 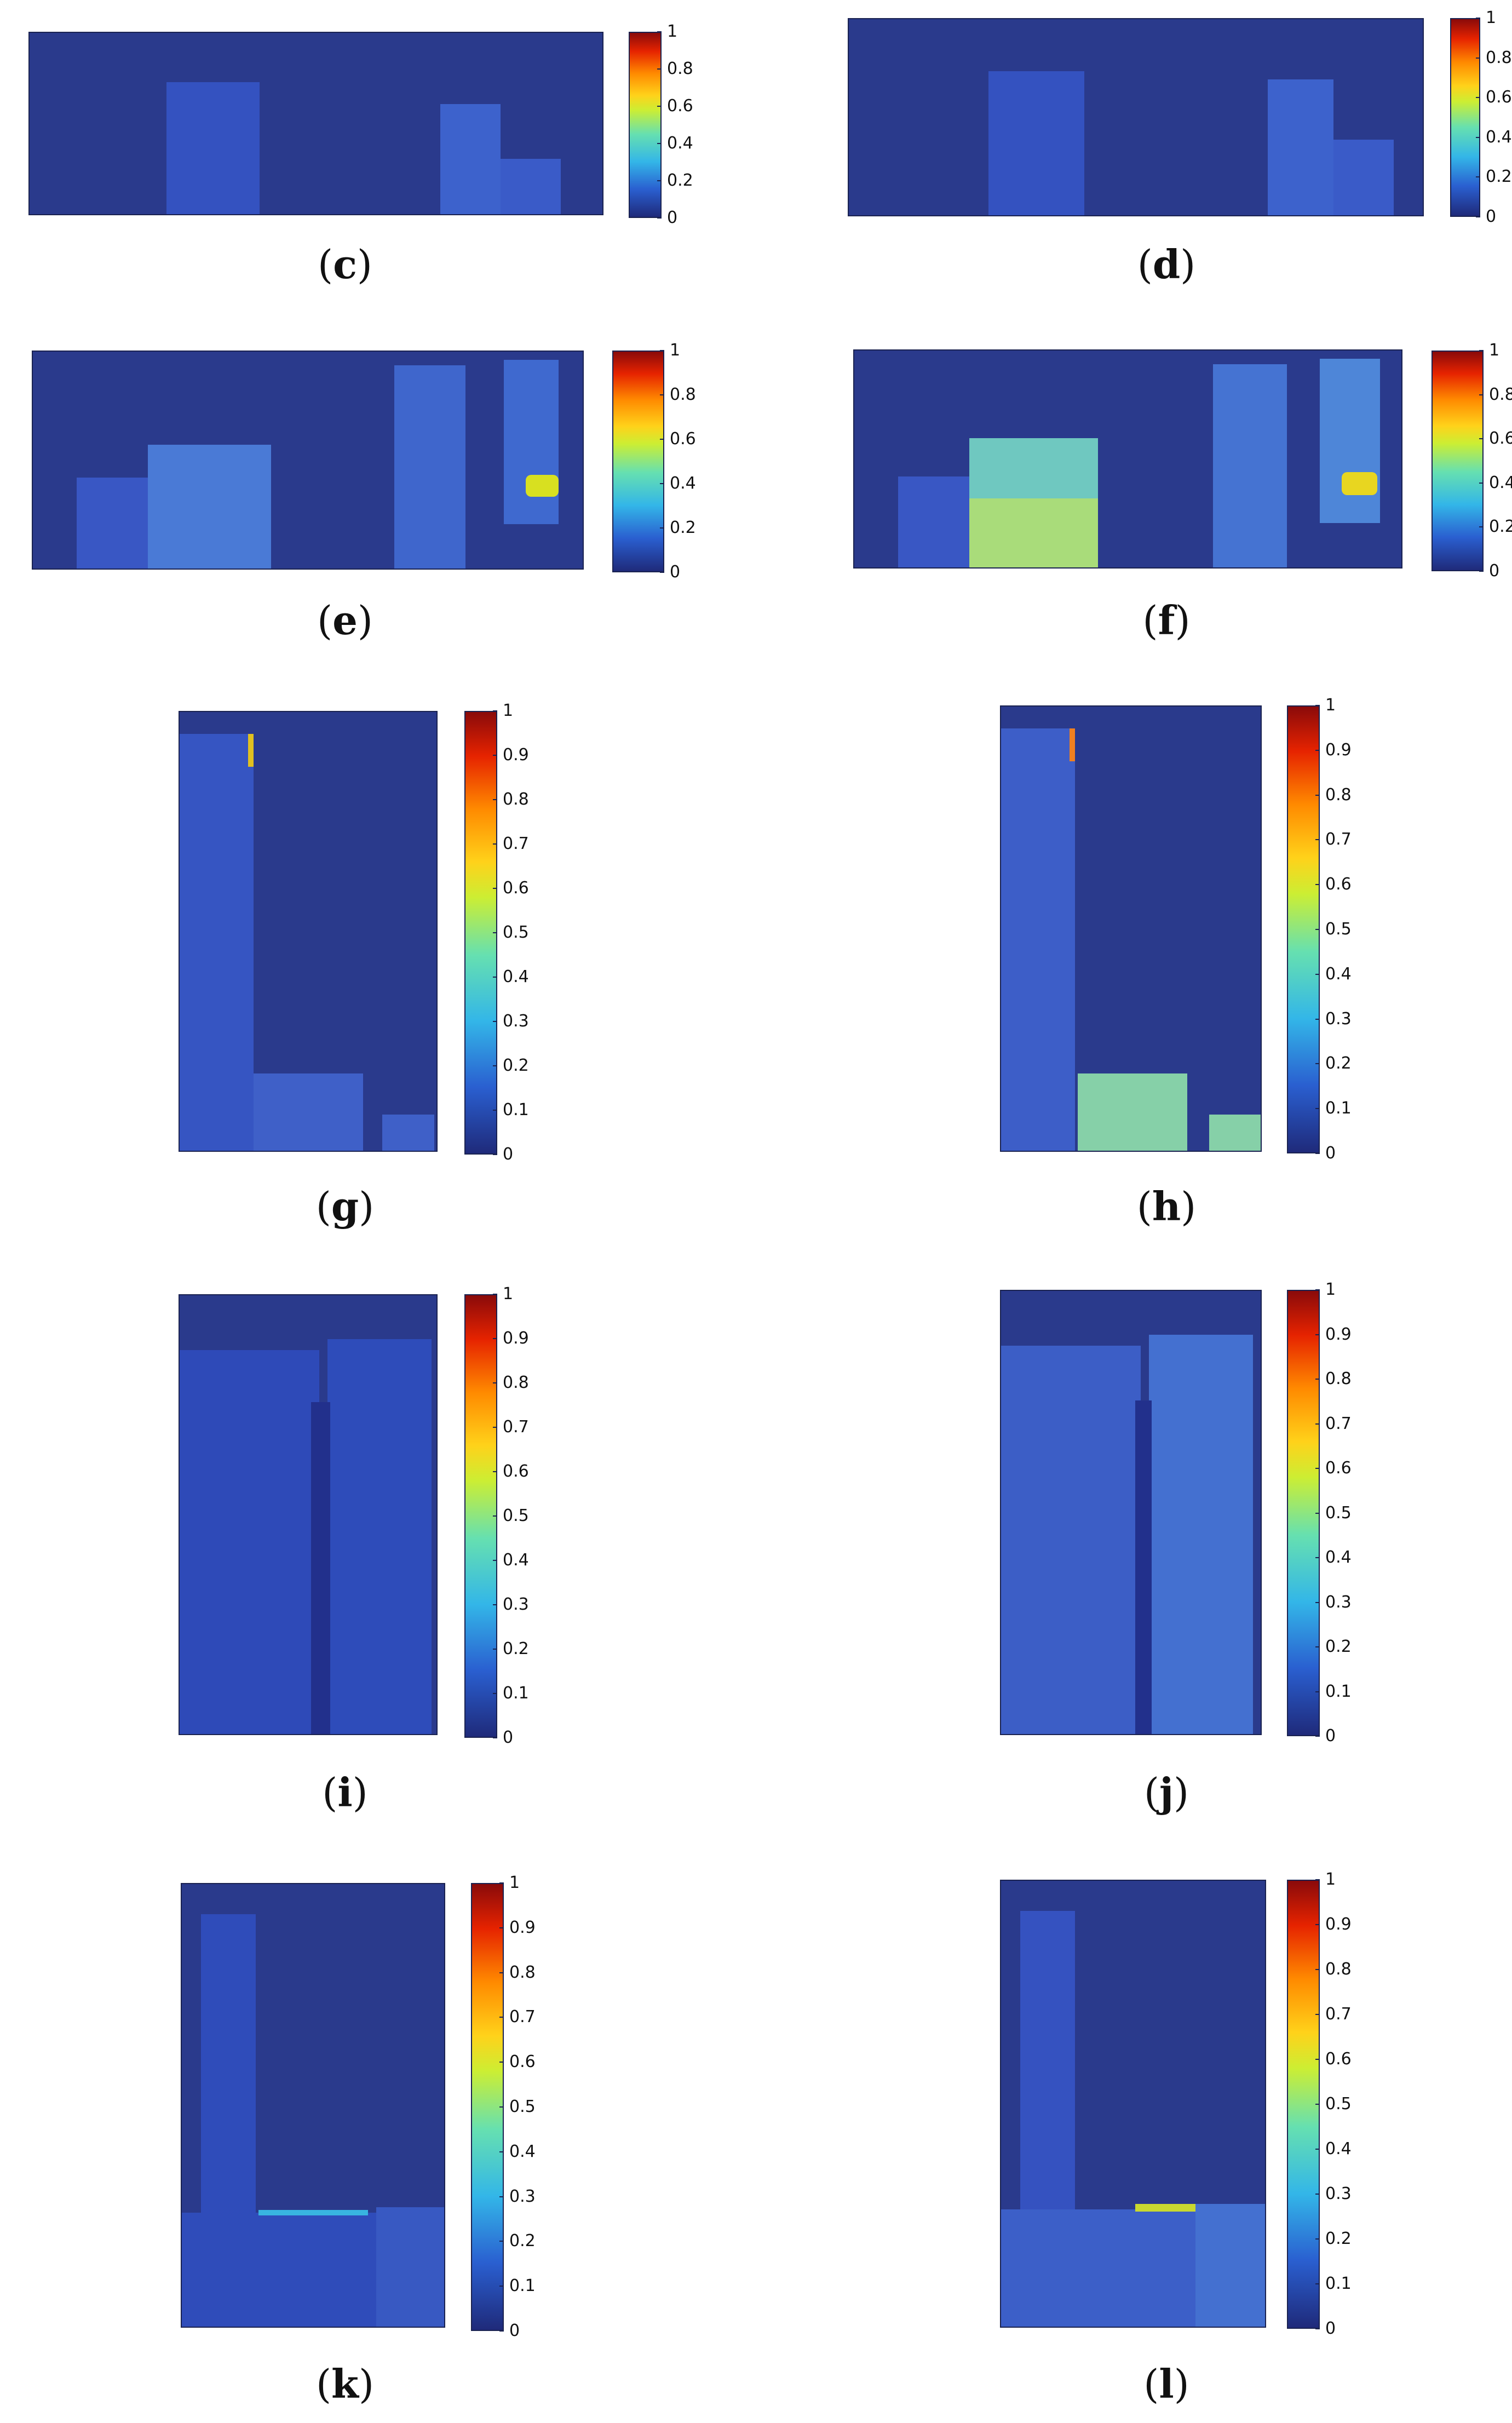 I want to click on region-tower, so click(x=1250, y=465).